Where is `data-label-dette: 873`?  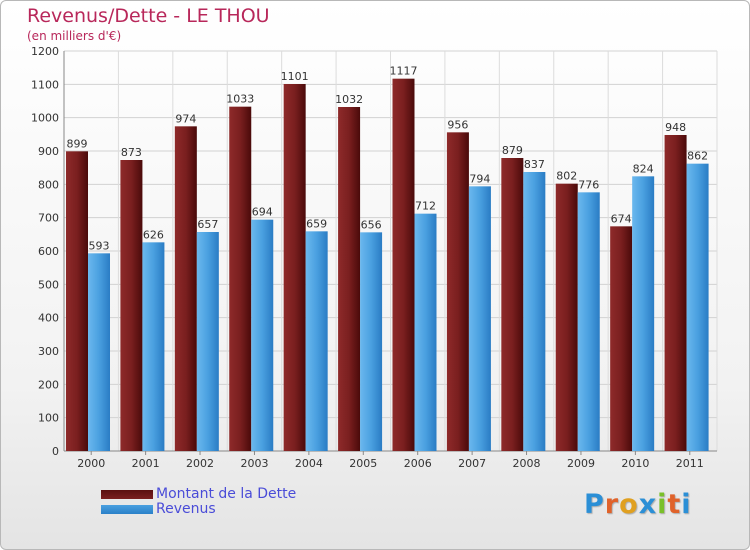 data-label-dette: 873 is located at coordinates (131, 152).